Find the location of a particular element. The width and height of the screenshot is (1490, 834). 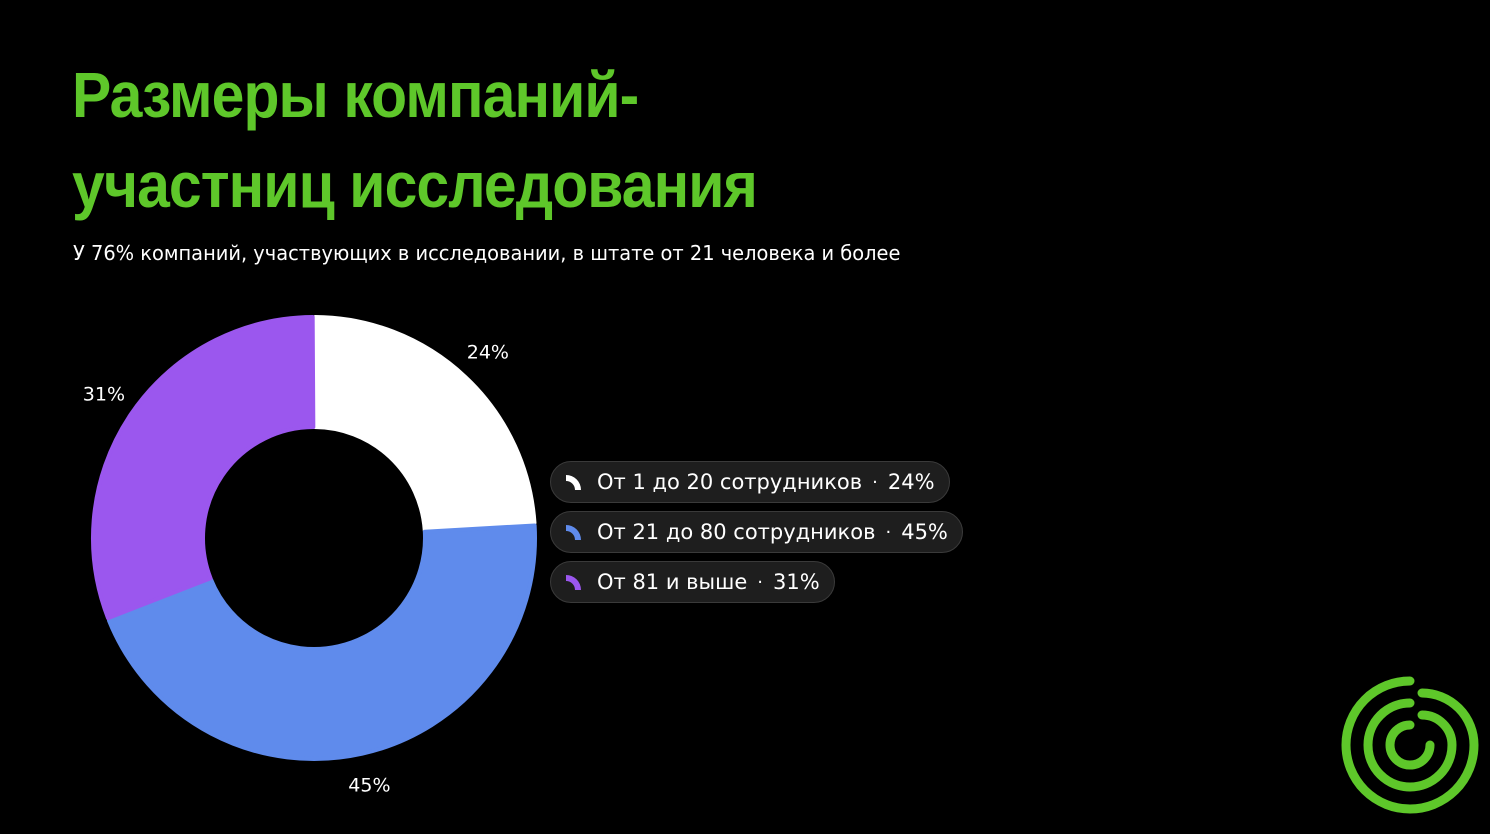

spiral-logo-icon is located at coordinates (1410, 745).